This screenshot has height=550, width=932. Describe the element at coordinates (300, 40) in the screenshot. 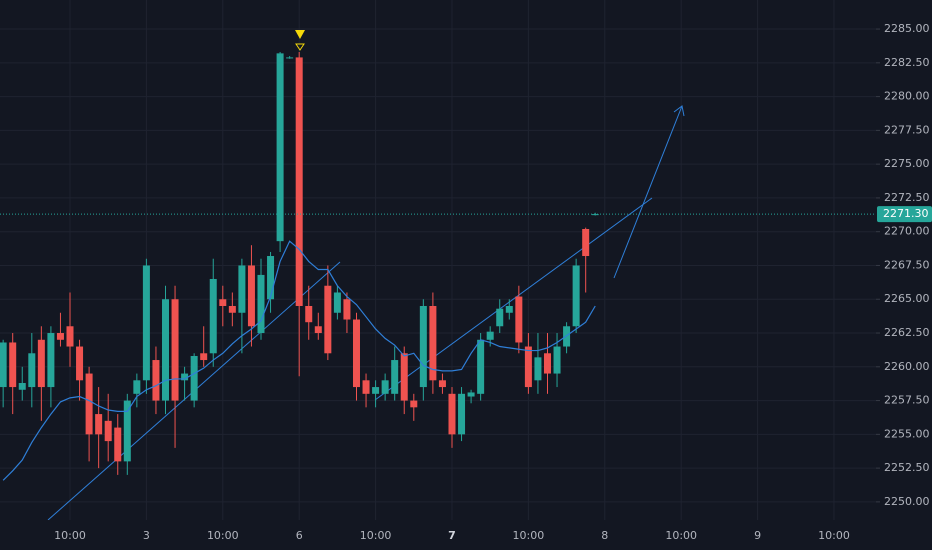

I see `signal-markers` at that location.